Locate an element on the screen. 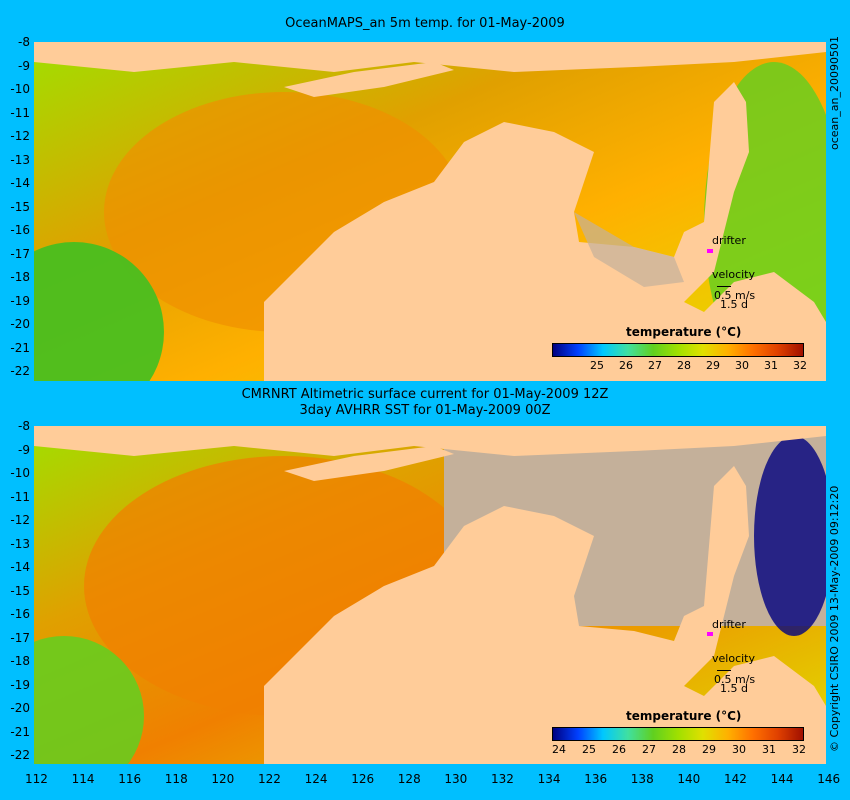  lon-tick: 130 is located at coordinates (456, 779).